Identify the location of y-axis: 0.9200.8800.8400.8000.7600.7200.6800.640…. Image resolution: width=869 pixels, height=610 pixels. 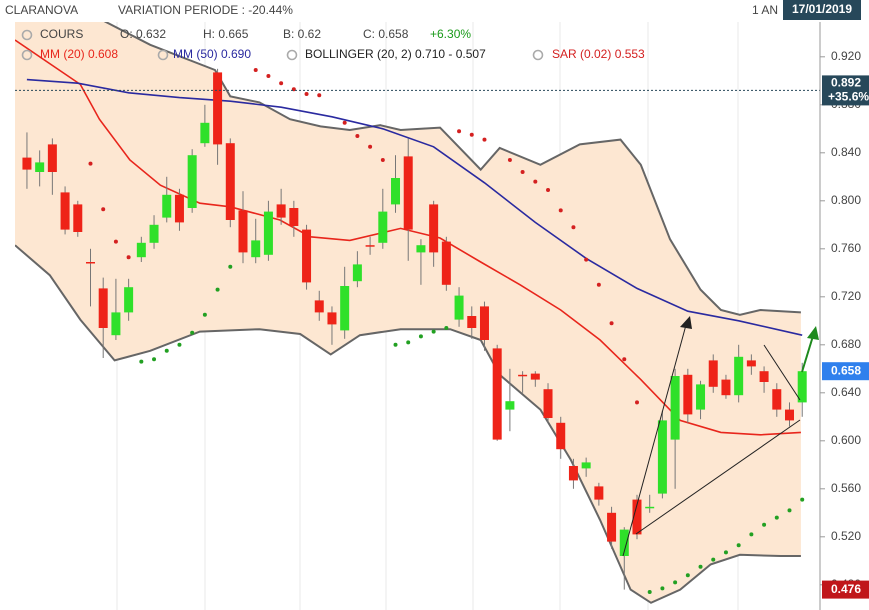
(844, 324).